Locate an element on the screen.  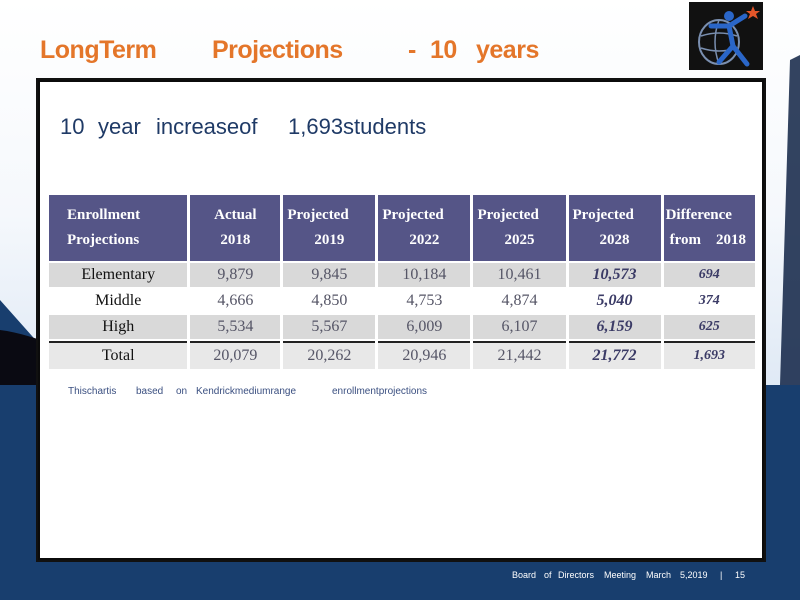
footer-word: March is located at coordinates (659, 575).